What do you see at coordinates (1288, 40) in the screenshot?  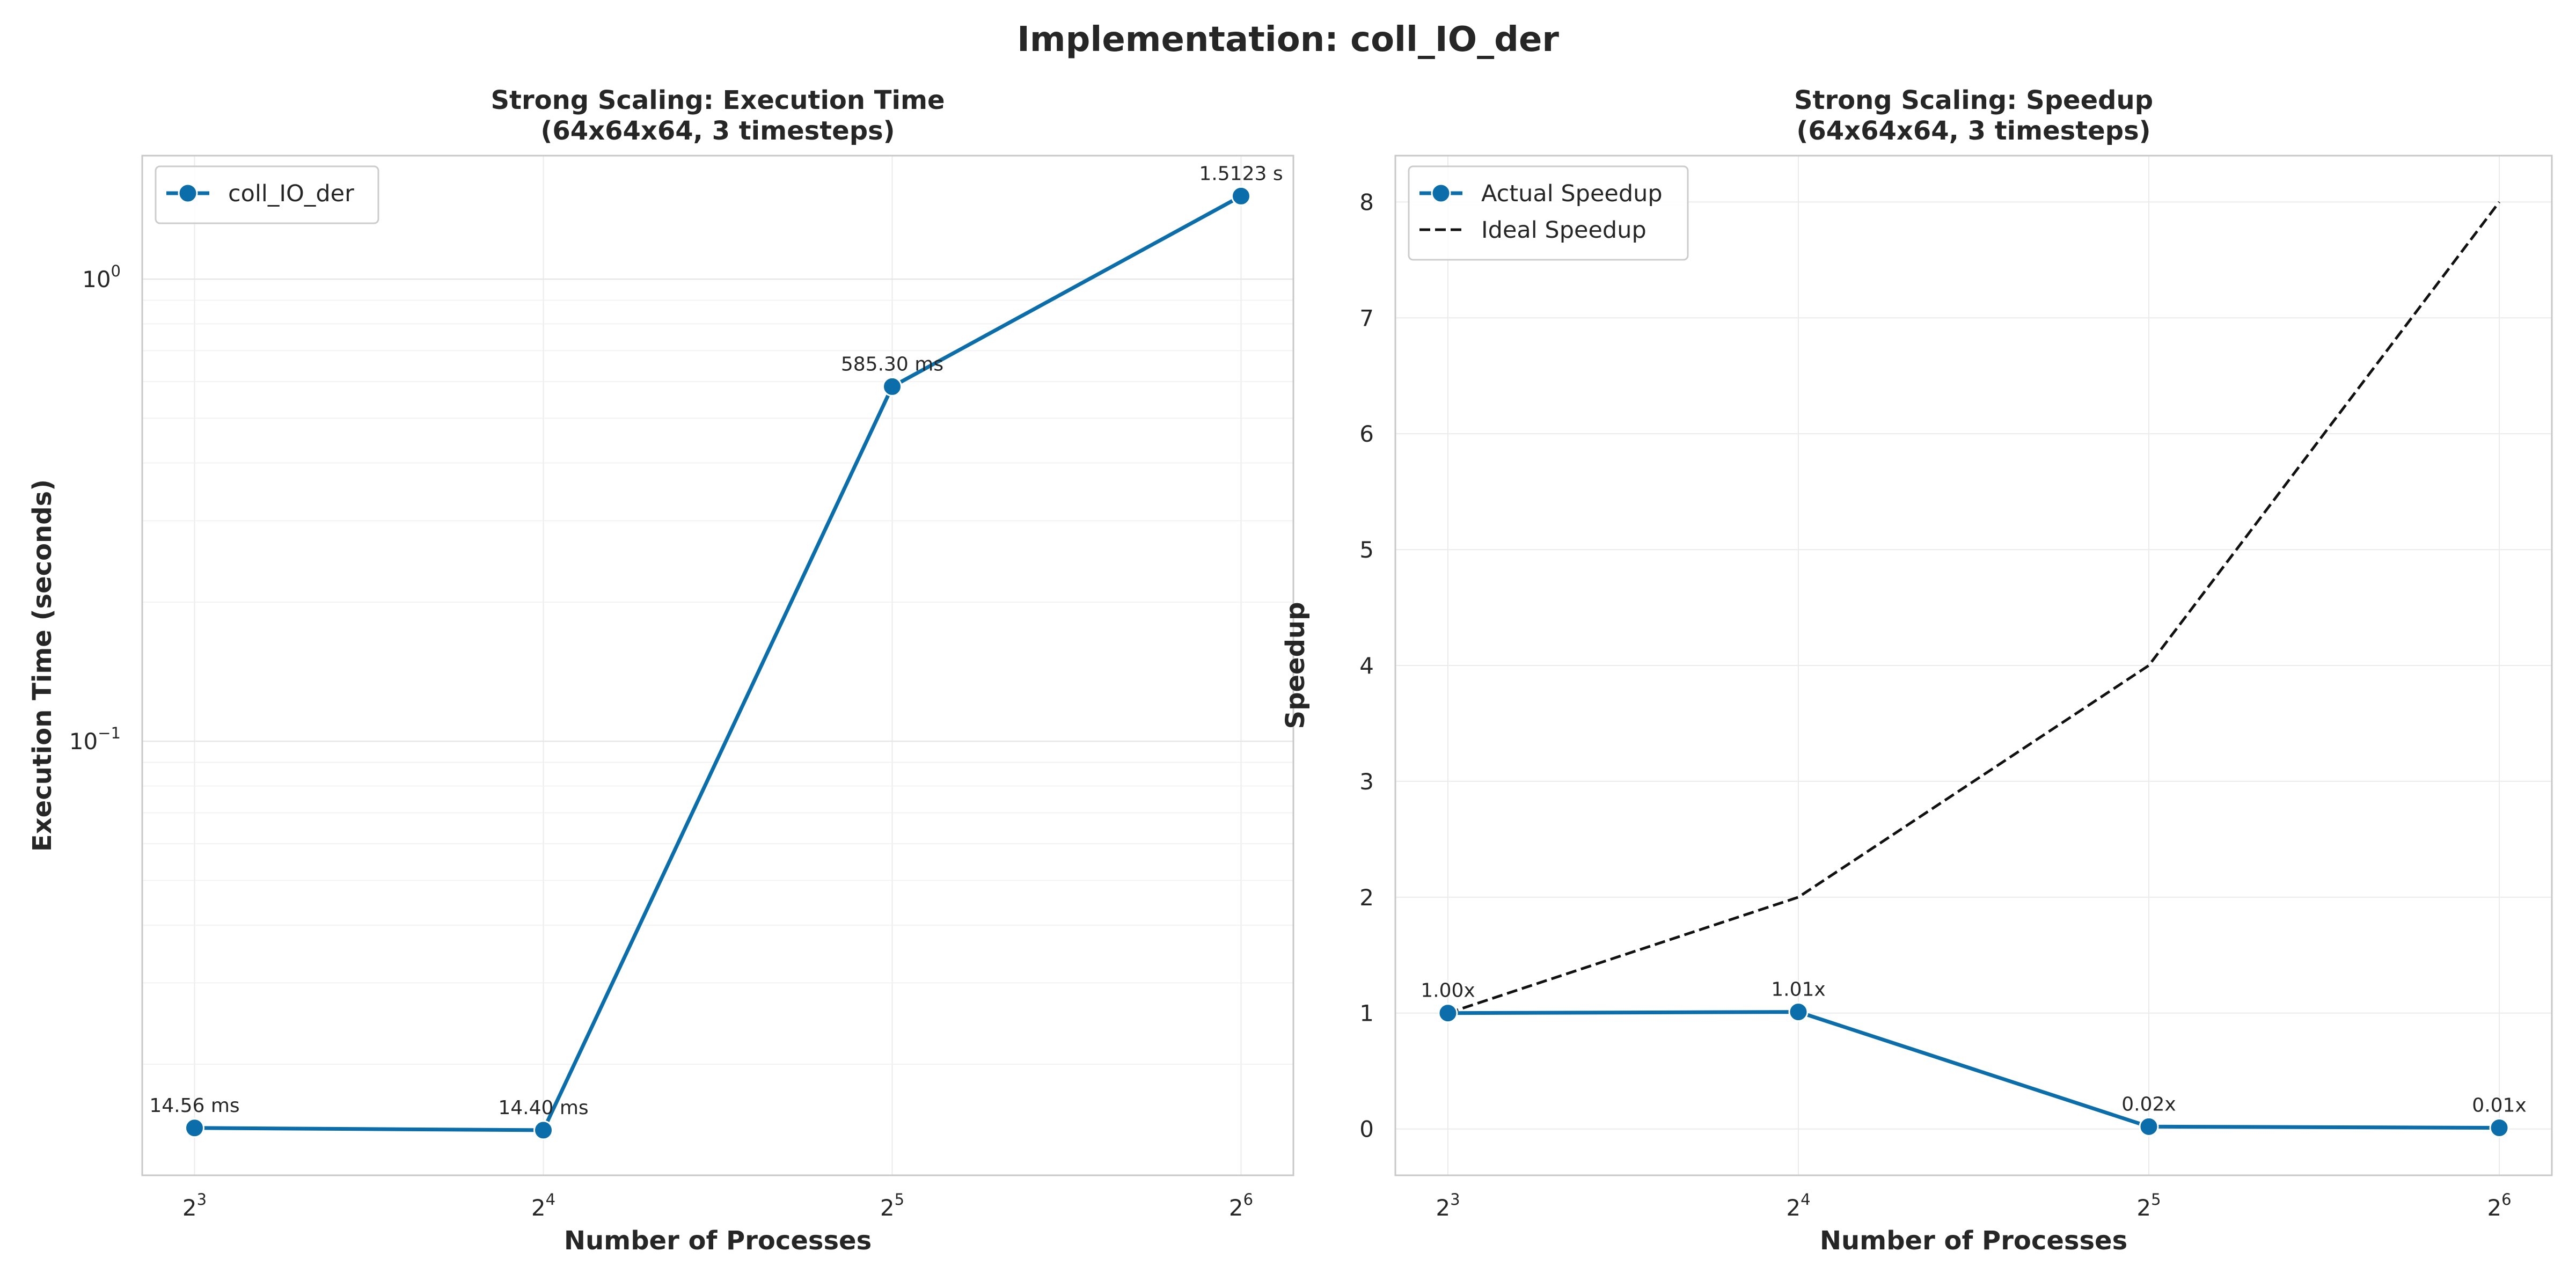 I see `figure-title: Implementation: coll_IO_der` at bounding box center [1288, 40].